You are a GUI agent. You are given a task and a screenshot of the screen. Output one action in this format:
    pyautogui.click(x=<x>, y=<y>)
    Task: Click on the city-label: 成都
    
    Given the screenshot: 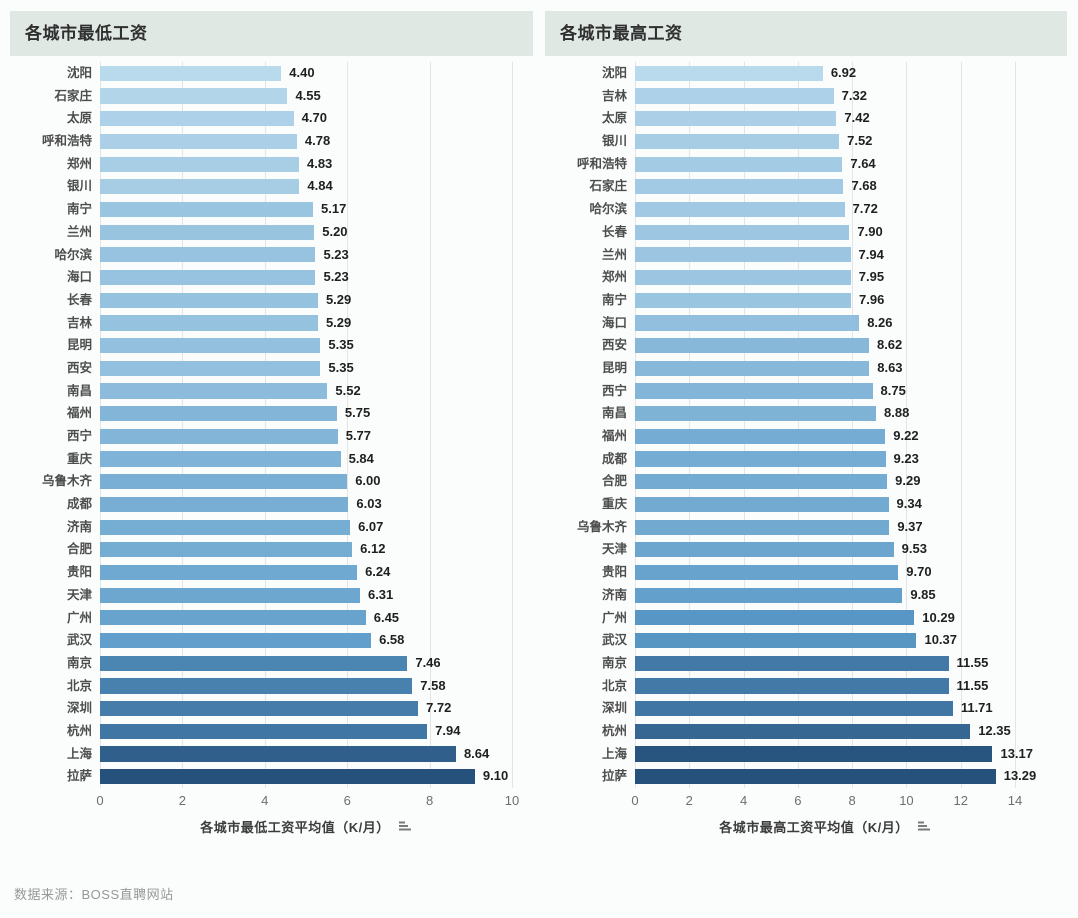 What is the action you would take?
    pyautogui.click(x=614, y=458)
    